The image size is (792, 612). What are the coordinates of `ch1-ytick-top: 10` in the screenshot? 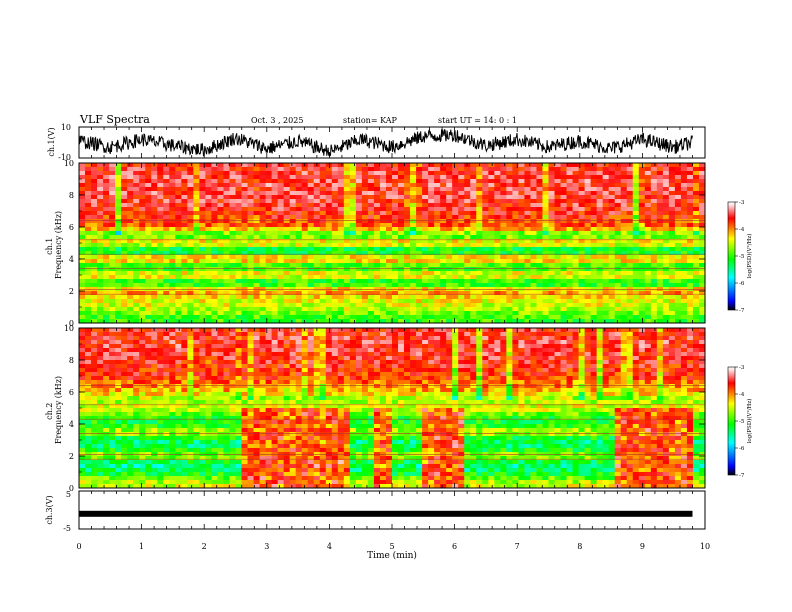 It's located at (66, 127).